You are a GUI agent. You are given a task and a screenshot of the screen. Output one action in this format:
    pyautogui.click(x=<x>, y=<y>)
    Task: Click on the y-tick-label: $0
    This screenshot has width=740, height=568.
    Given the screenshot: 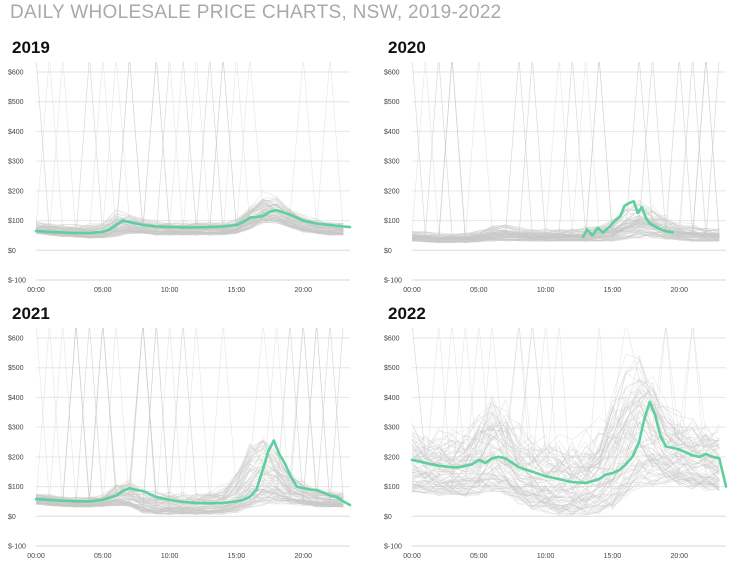 What is the action you would take?
    pyautogui.click(x=12, y=517)
    